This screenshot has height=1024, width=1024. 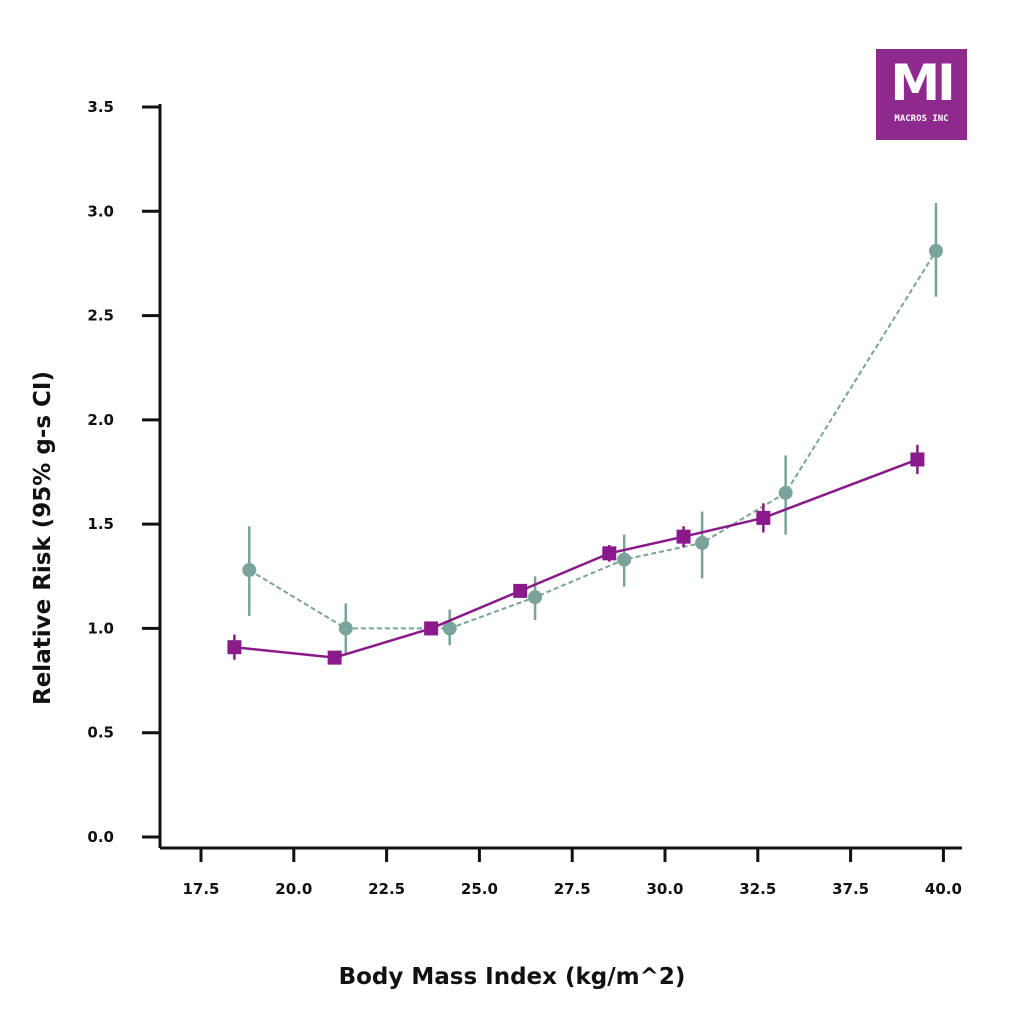 I want to click on macros-inc-logo: MI MACROS INC, so click(x=921, y=94).